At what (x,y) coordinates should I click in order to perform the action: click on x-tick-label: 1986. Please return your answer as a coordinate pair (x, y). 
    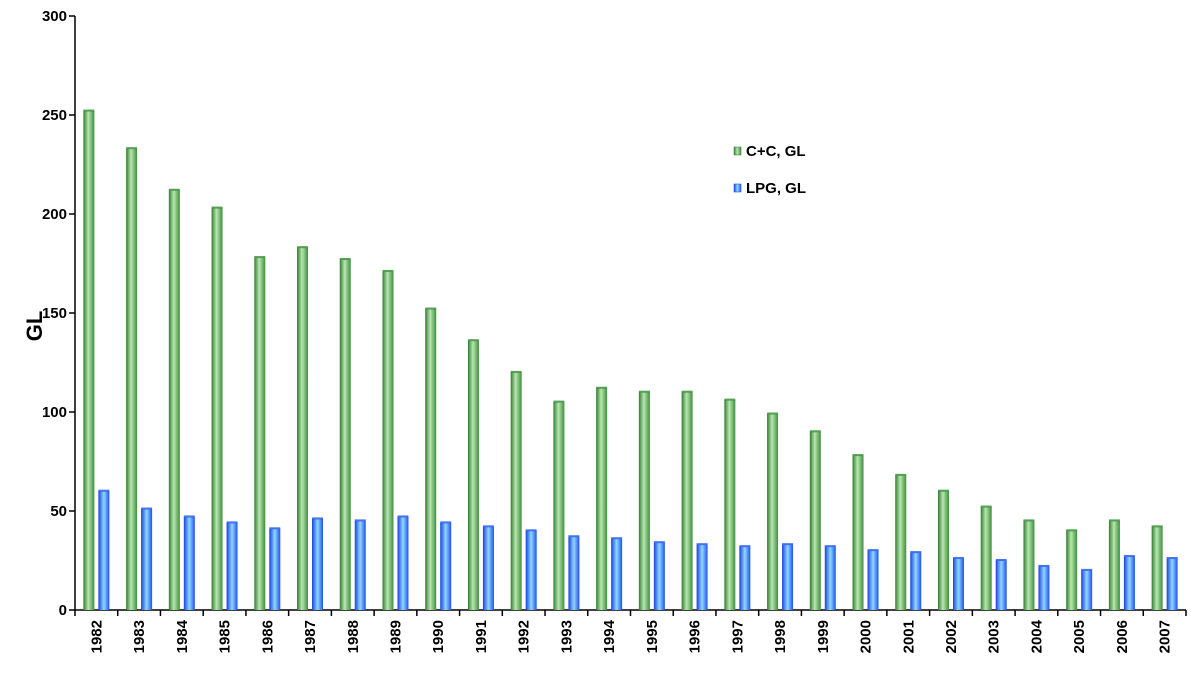
    Looking at the image, I should click on (267, 636).